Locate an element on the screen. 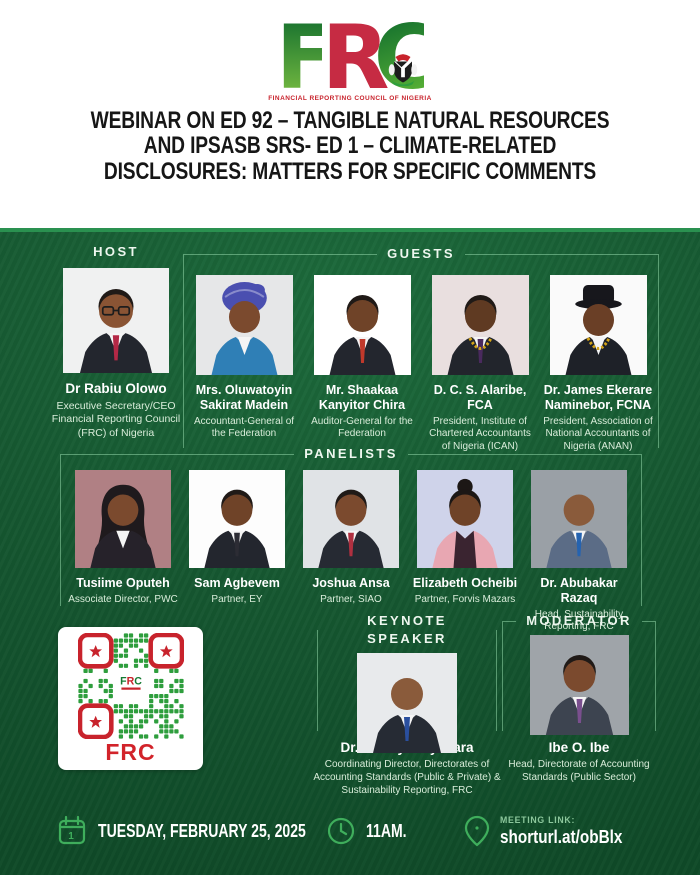 This screenshot has width=700, height=875. panelist-card: Tusiime Oputeh Associate Director, PWC is located at coordinates (123, 538).